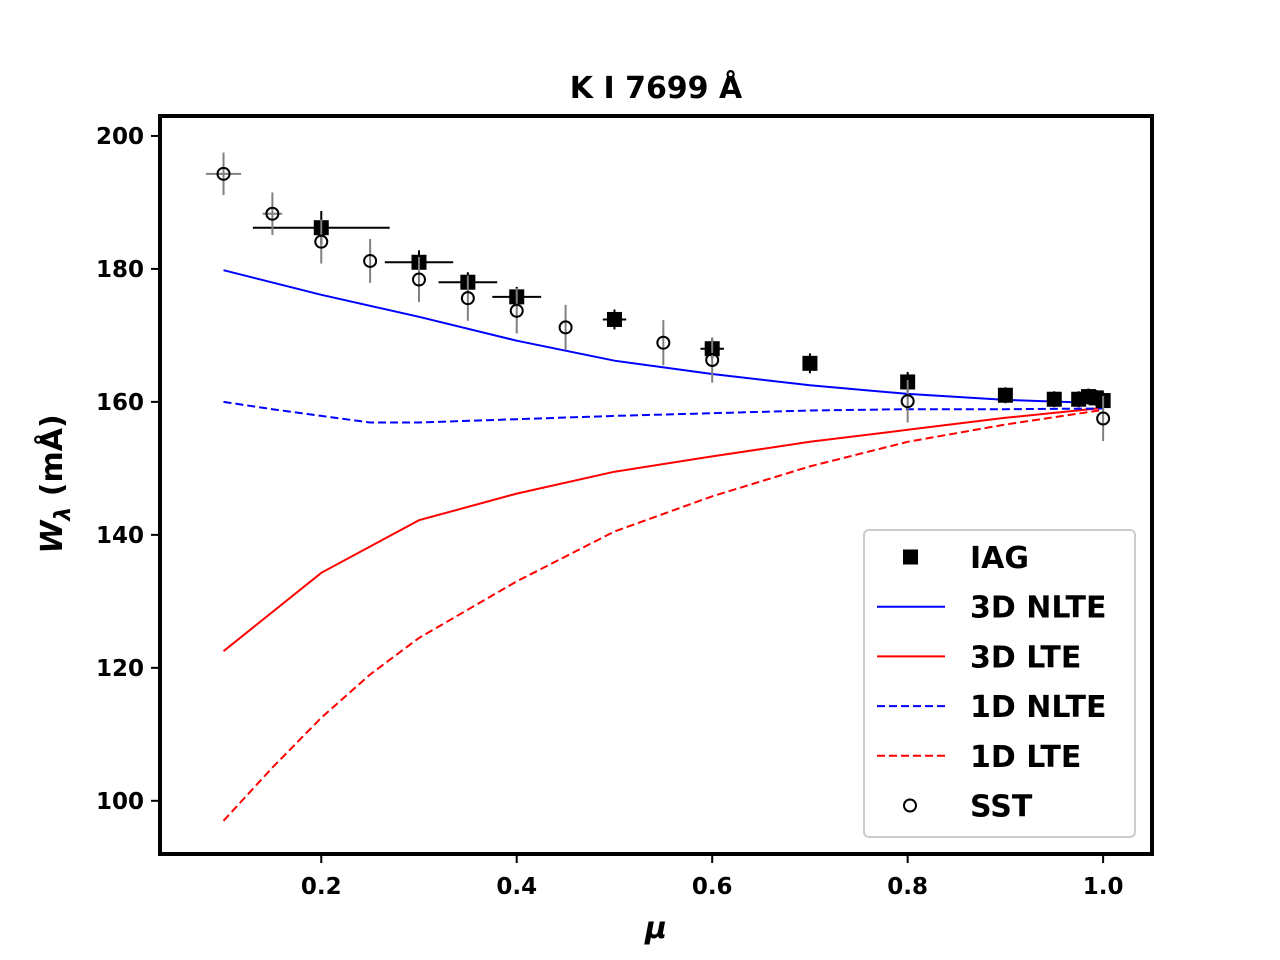 The height and width of the screenshot is (960, 1280). What do you see at coordinates (907, 887) in the screenshot?
I see `x-tick-label: 0.8` at bounding box center [907, 887].